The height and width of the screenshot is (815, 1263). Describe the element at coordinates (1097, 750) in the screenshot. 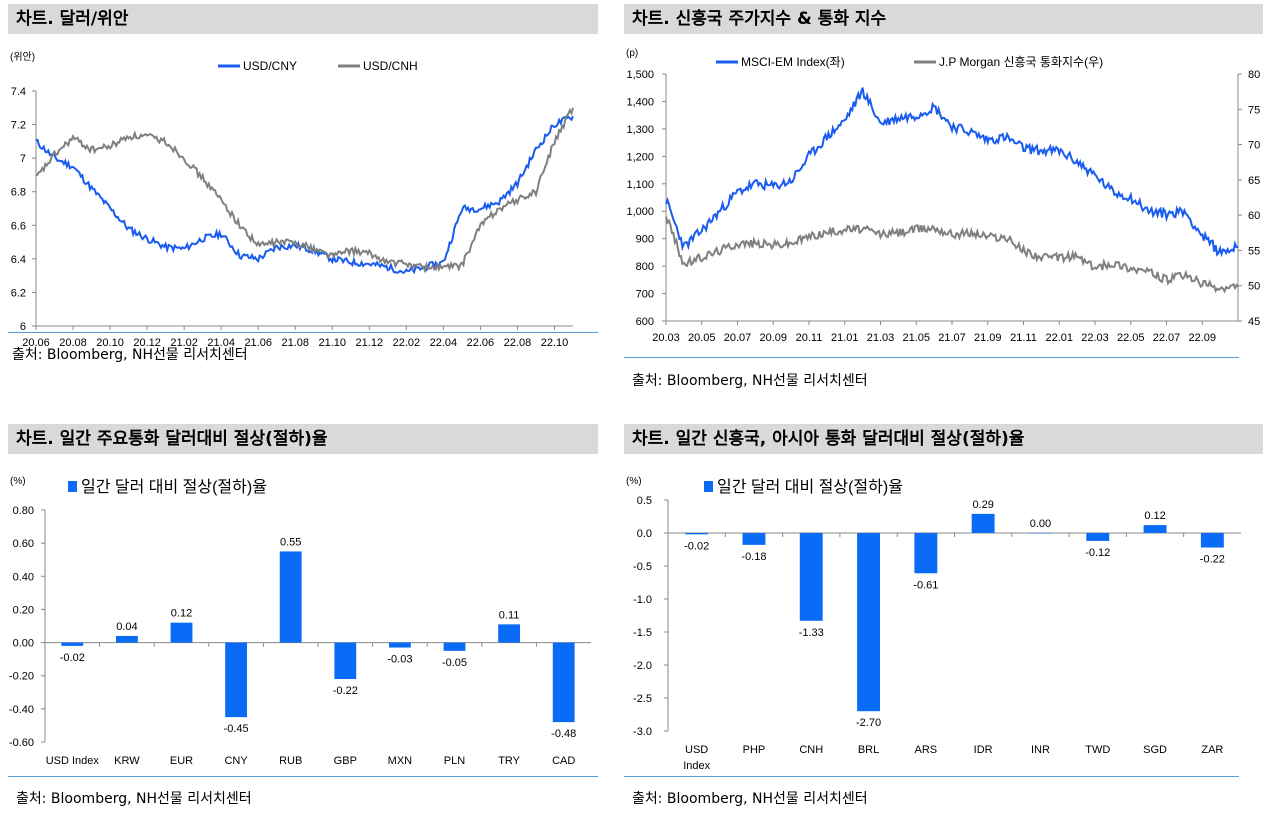

I see `x-tick-label: TWD` at that location.